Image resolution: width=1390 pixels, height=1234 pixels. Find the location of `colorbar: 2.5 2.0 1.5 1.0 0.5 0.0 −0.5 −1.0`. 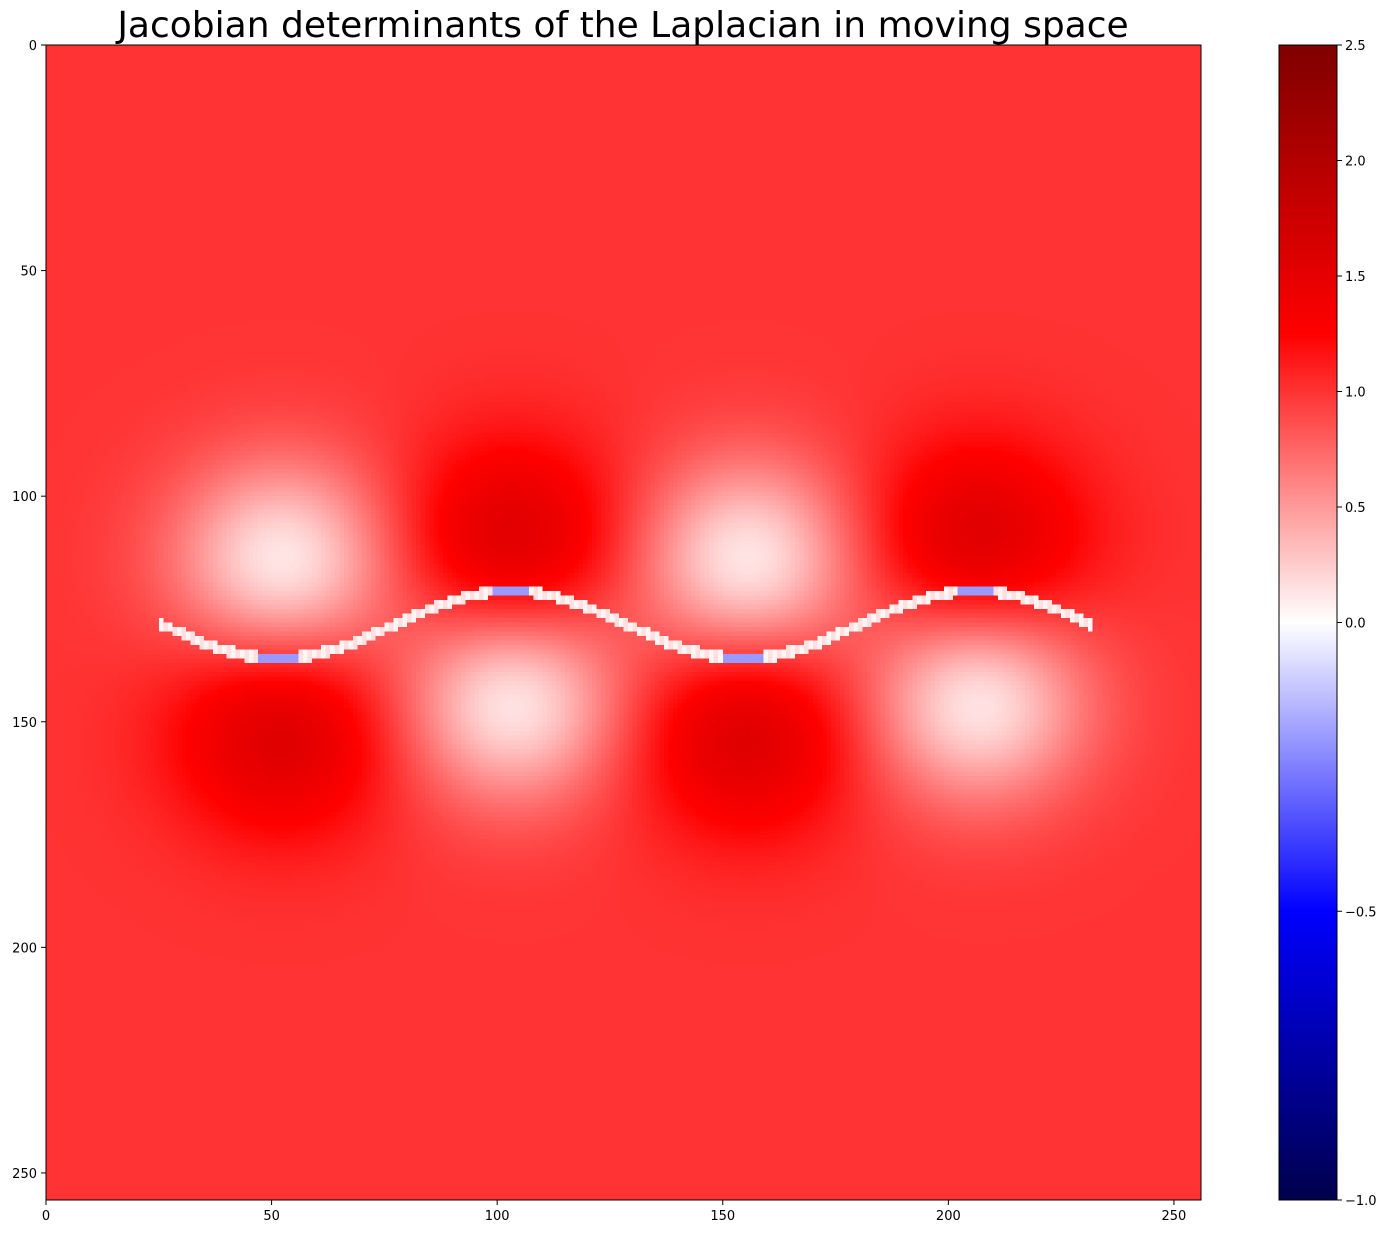

colorbar: 2.5 2.0 1.5 1.0 0.5 0.0 −0.5 −1.0 is located at coordinates (1327, 624).